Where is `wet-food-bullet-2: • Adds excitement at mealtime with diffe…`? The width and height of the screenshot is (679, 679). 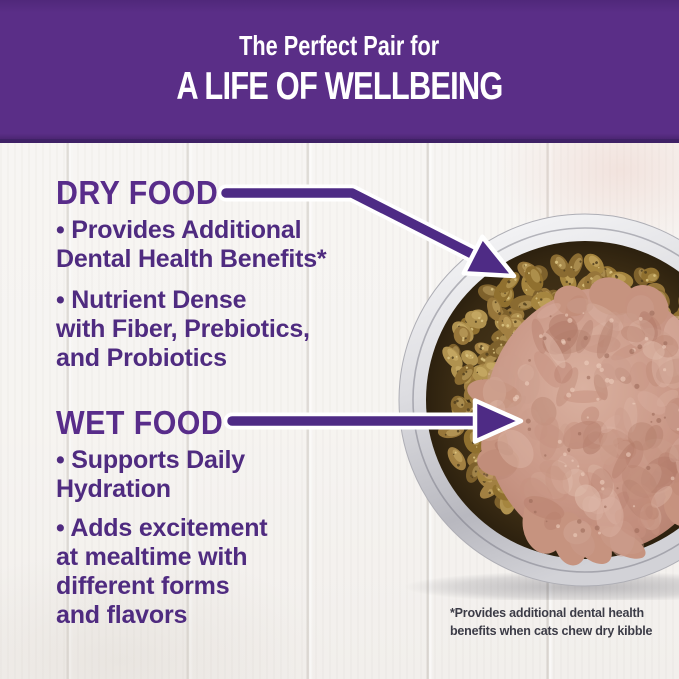 wet-food-bullet-2: • Adds excitement at mealtime with diffe… is located at coordinates (162, 571).